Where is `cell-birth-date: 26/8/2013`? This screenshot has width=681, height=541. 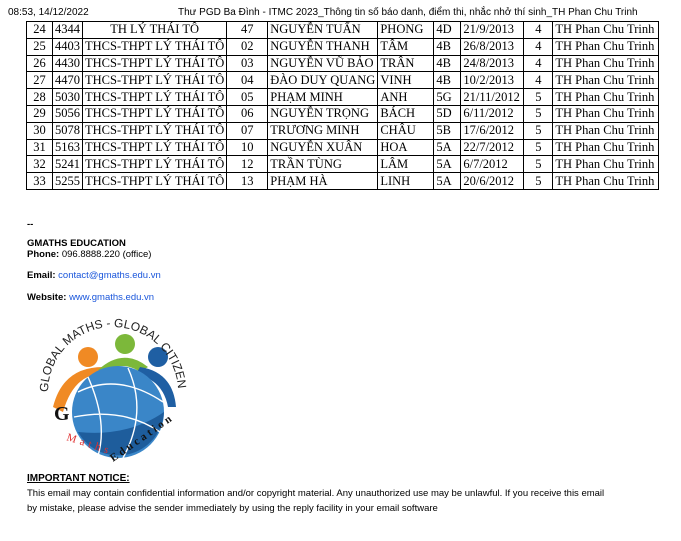
cell-birth-date: 26/8/2013 is located at coordinates (492, 46).